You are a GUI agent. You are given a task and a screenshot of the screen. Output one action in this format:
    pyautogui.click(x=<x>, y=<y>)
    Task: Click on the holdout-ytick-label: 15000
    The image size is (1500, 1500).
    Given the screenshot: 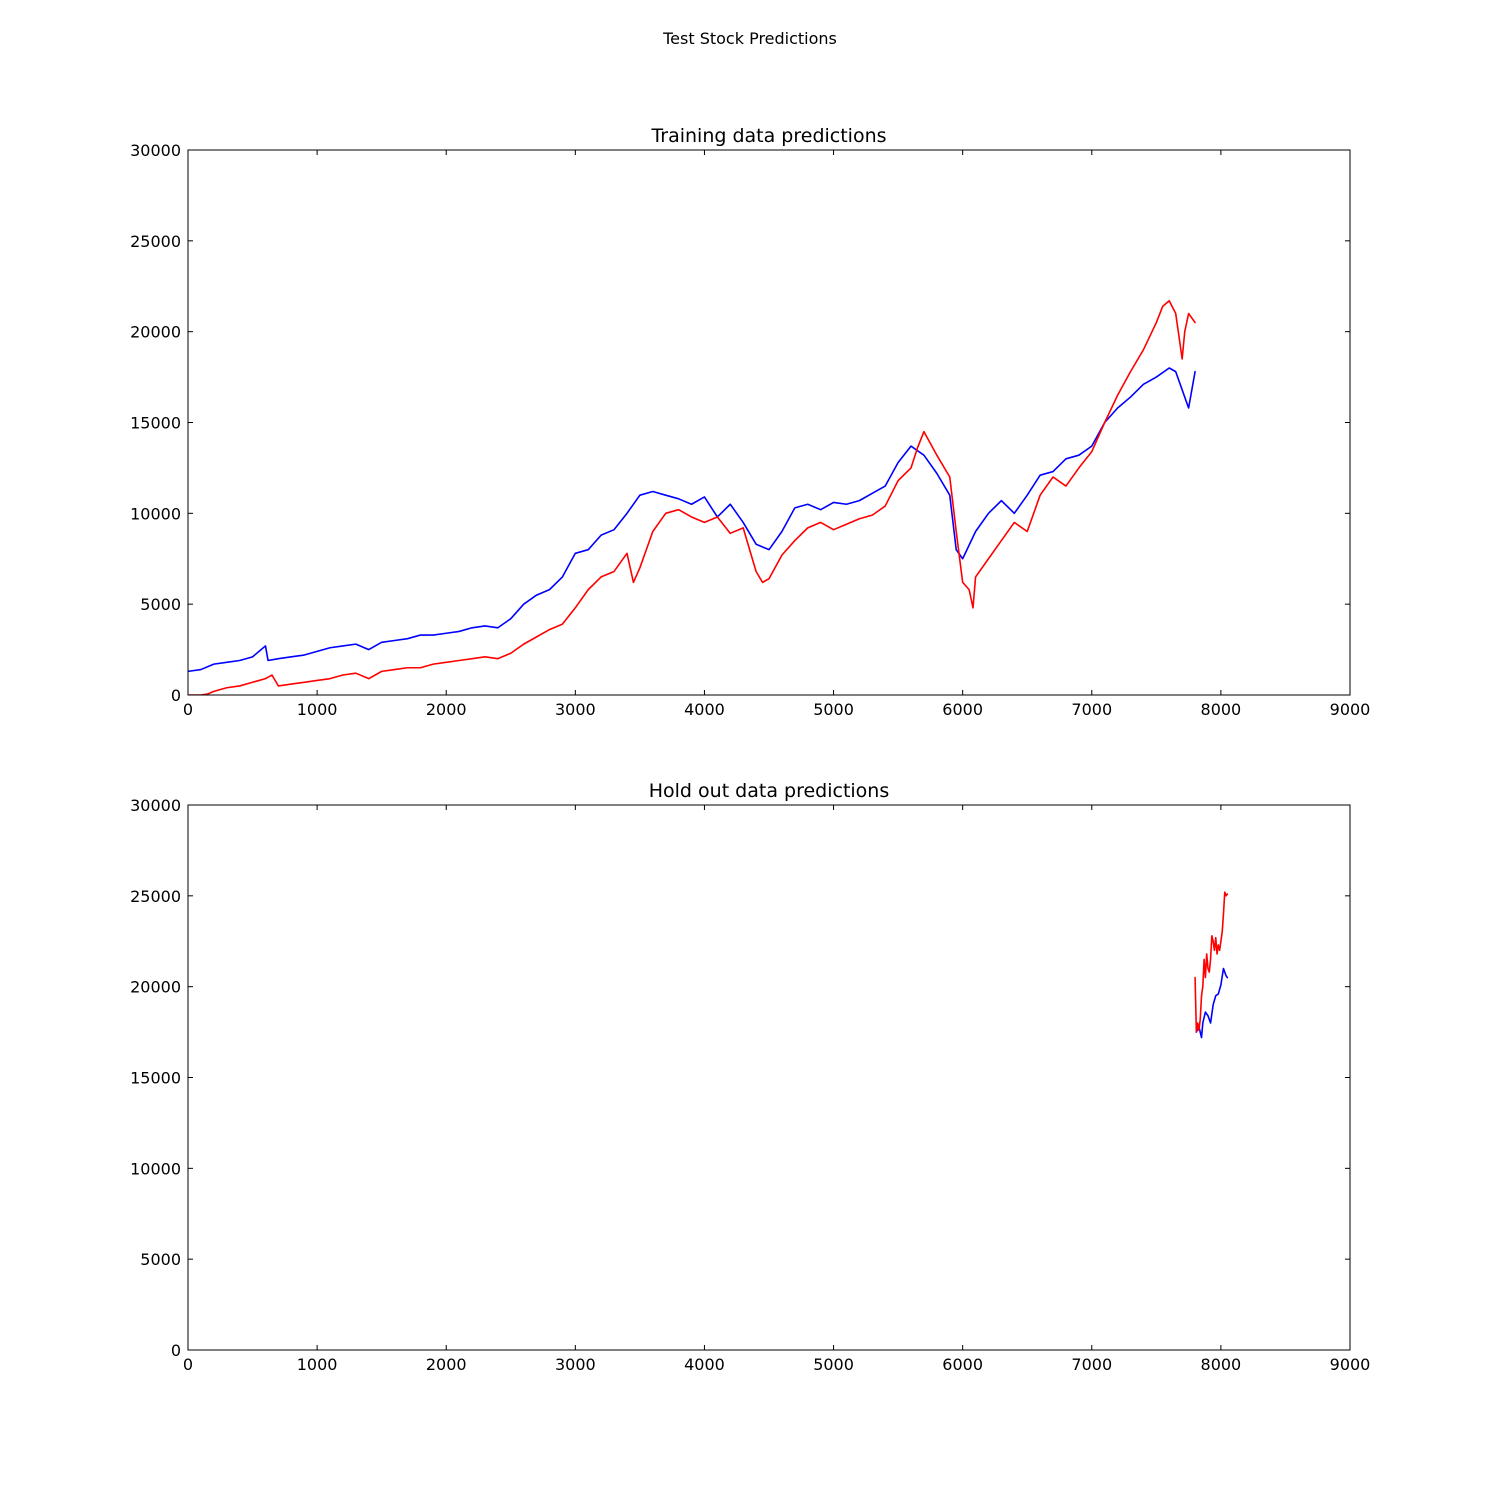 What is the action you would take?
    pyautogui.click(x=155, y=1078)
    